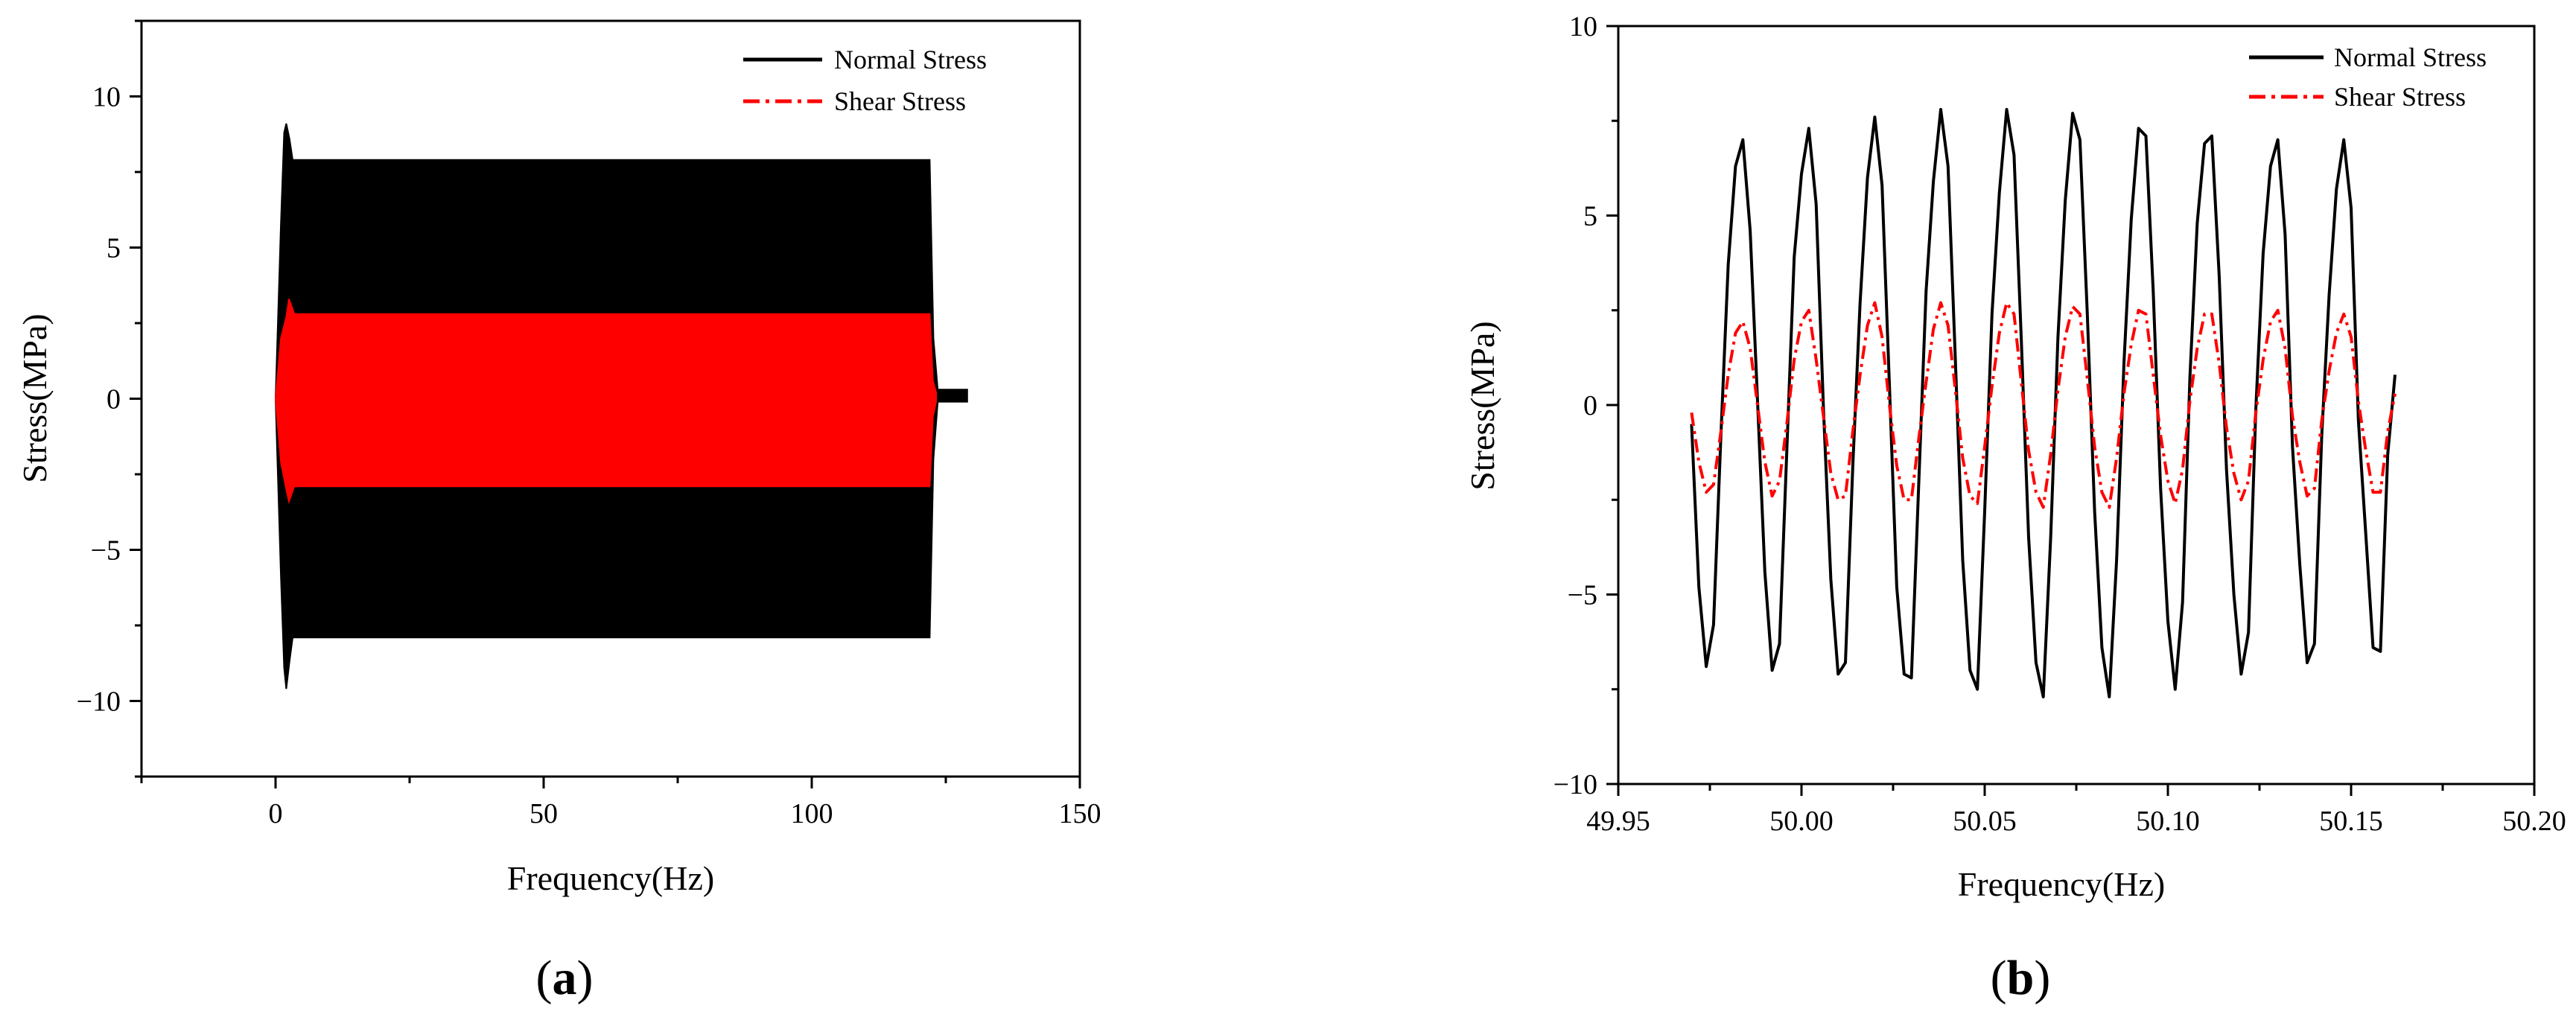 This screenshot has width=2576, height=1023. What do you see at coordinates (1482, 405) in the screenshot?
I see `y-axis-label-b: Stress(MPa)` at bounding box center [1482, 405].